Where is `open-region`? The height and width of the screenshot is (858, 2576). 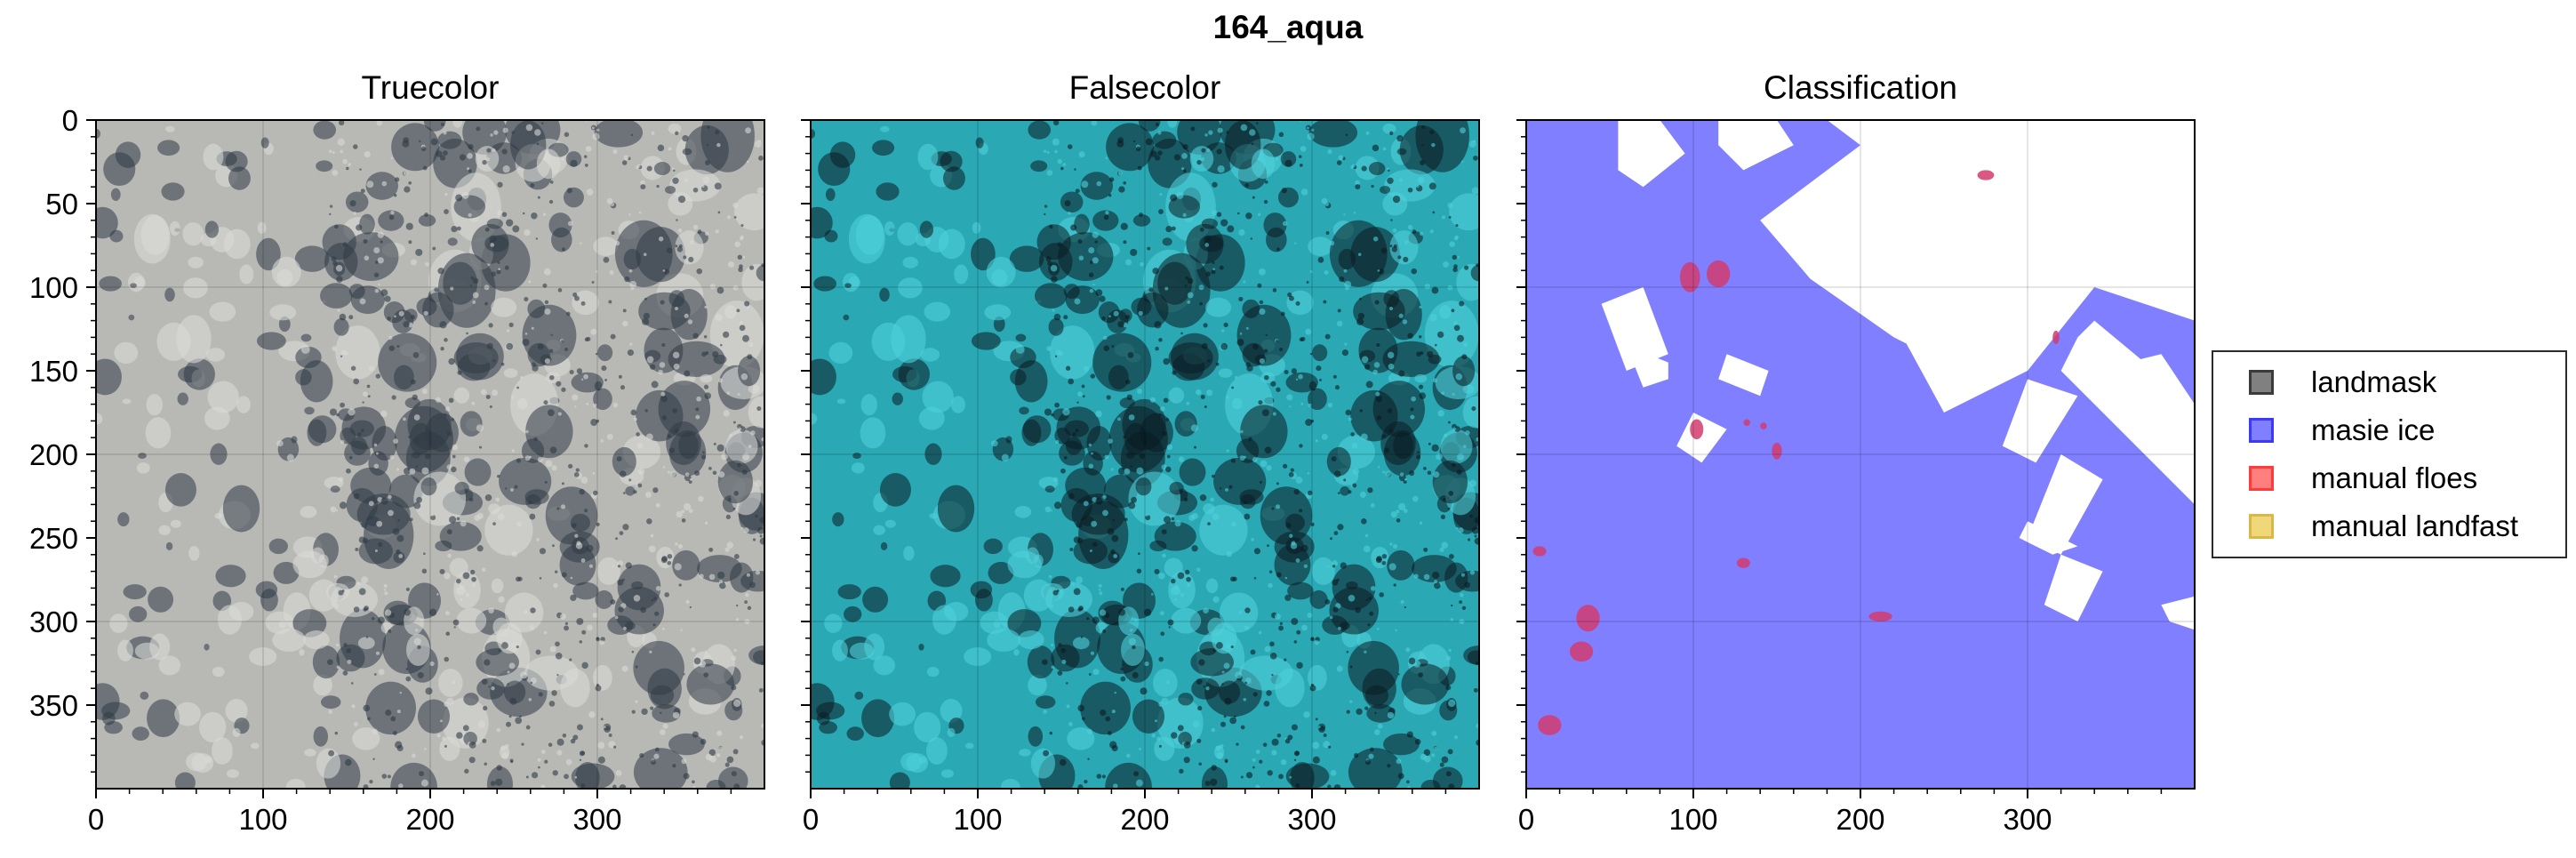 open-region is located at coordinates (1743, 375).